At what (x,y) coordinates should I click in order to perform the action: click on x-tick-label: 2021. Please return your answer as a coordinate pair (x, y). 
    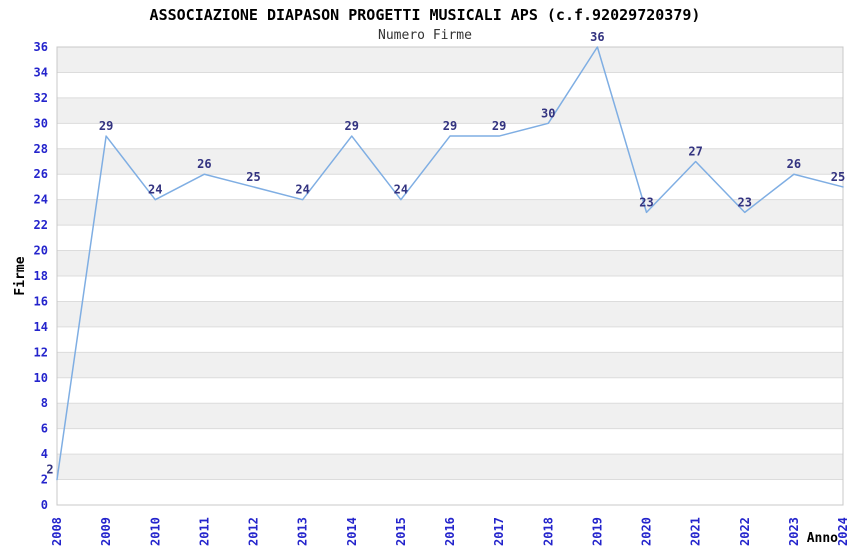
    Looking at the image, I should click on (696, 531).